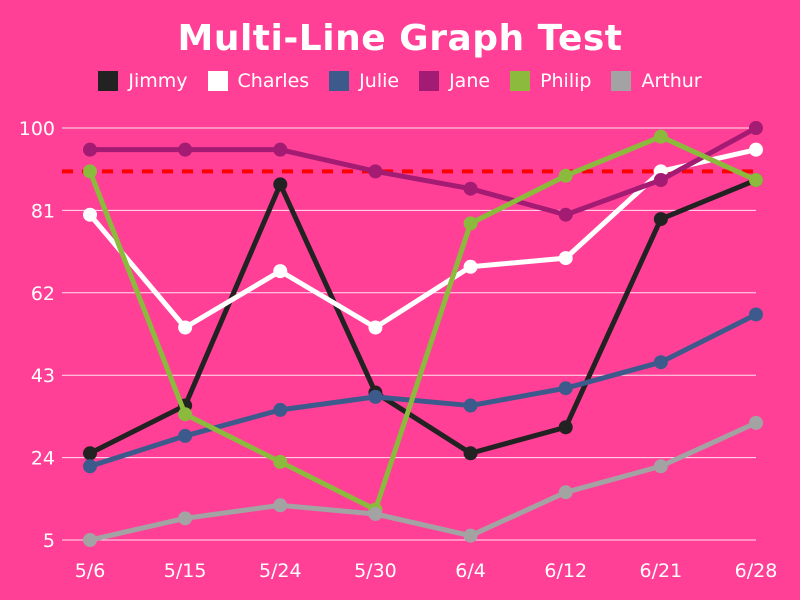  I want to click on x-tick-label: 5/6, so click(90, 571).